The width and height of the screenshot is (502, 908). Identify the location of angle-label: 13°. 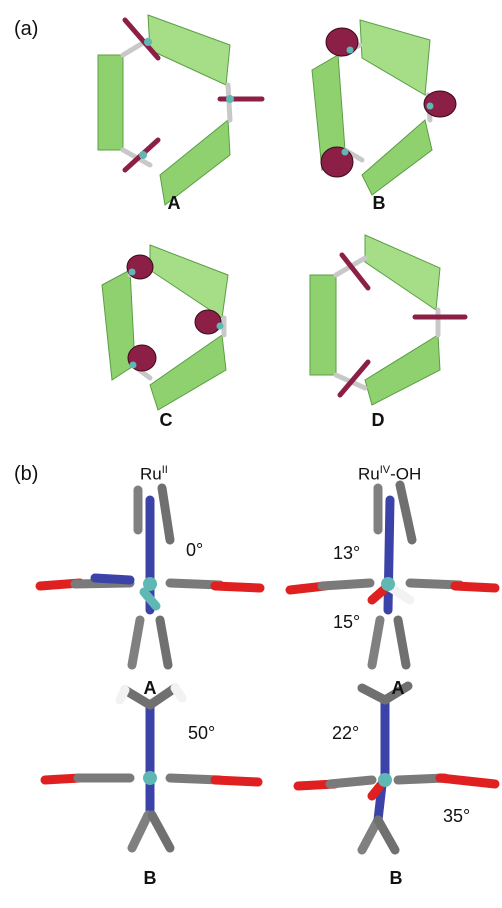
(347, 553).